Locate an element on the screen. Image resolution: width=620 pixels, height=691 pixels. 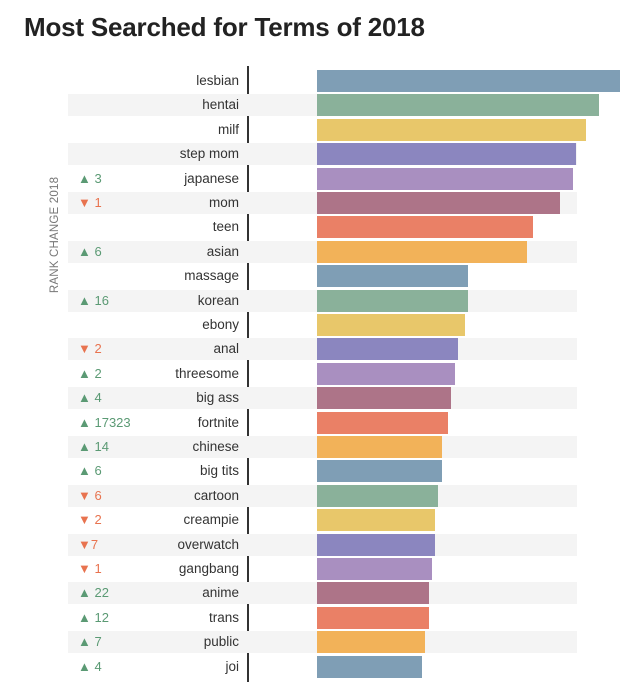
bar-row: hentai is located at coordinates (334, 105).